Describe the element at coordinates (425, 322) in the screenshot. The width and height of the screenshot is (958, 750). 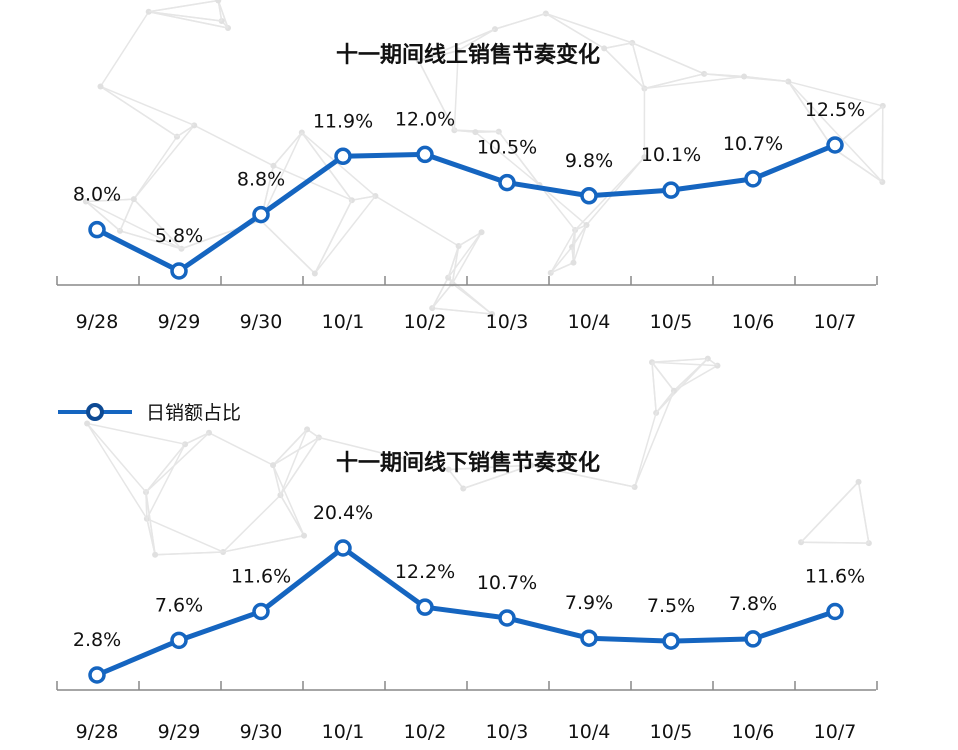
I see `x-tick-label: 10/2` at that location.